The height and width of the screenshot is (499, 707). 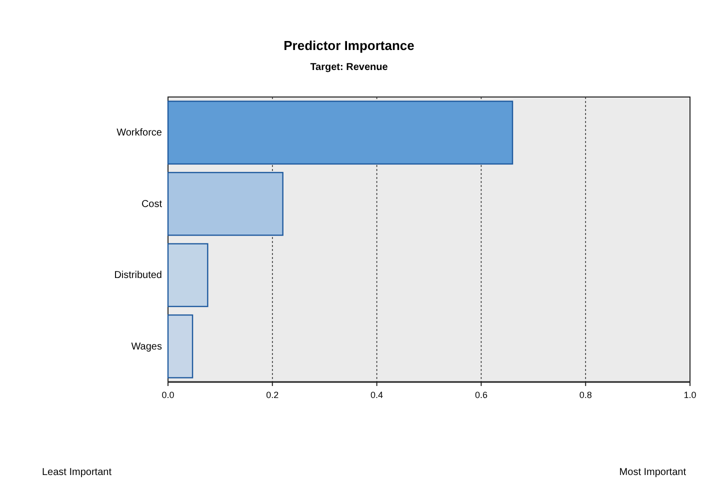 What do you see at coordinates (138, 276) in the screenshot?
I see `y-tick-label: Distributed` at bounding box center [138, 276].